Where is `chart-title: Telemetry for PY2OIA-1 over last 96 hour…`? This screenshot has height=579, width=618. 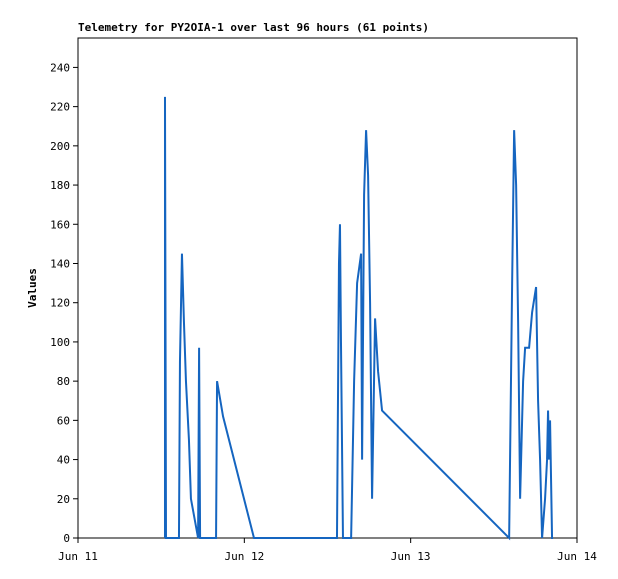
chart-title: Telemetry for PY2OIA-1 over last 96 hour… is located at coordinates (253, 27).